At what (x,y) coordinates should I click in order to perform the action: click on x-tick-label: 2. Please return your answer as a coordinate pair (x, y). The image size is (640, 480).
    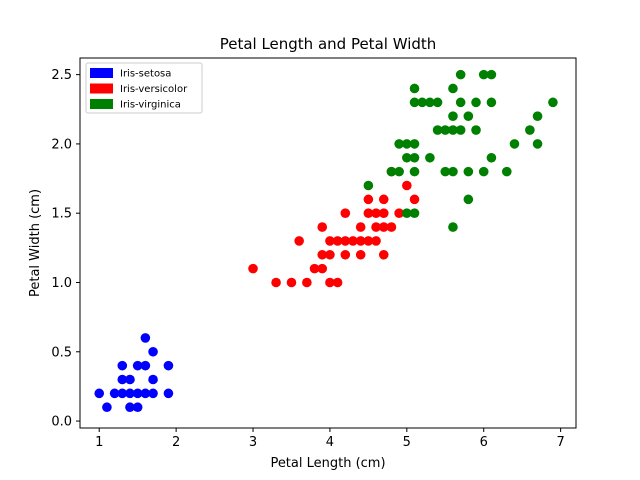
    Looking at the image, I should click on (176, 442).